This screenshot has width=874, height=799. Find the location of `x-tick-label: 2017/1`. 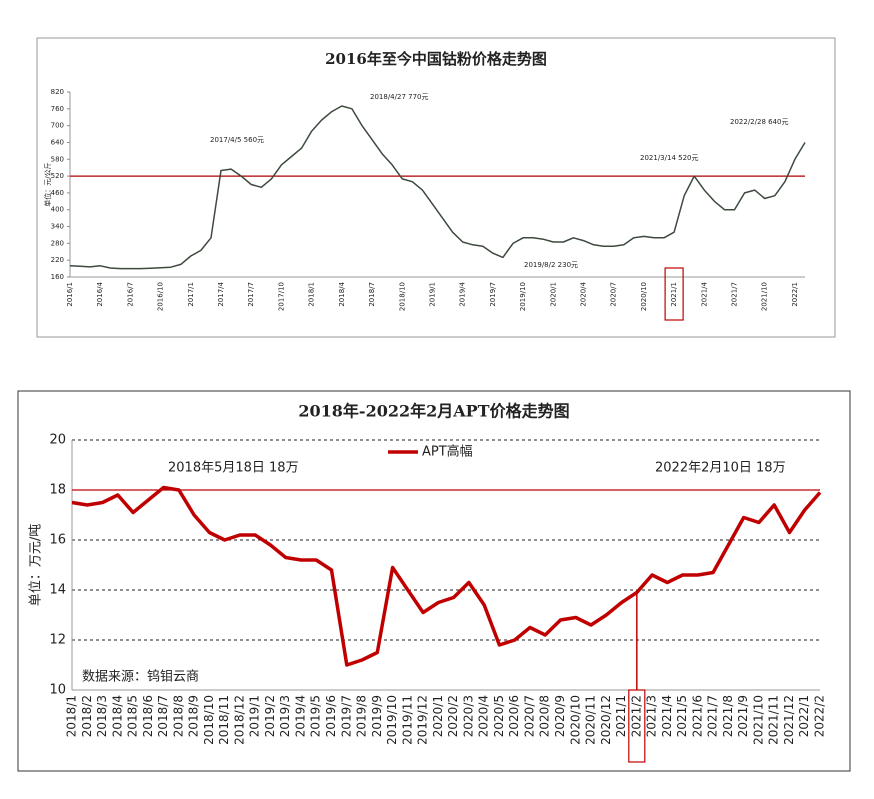

x-tick-label: 2017/1 is located at coordinates (191, 294).